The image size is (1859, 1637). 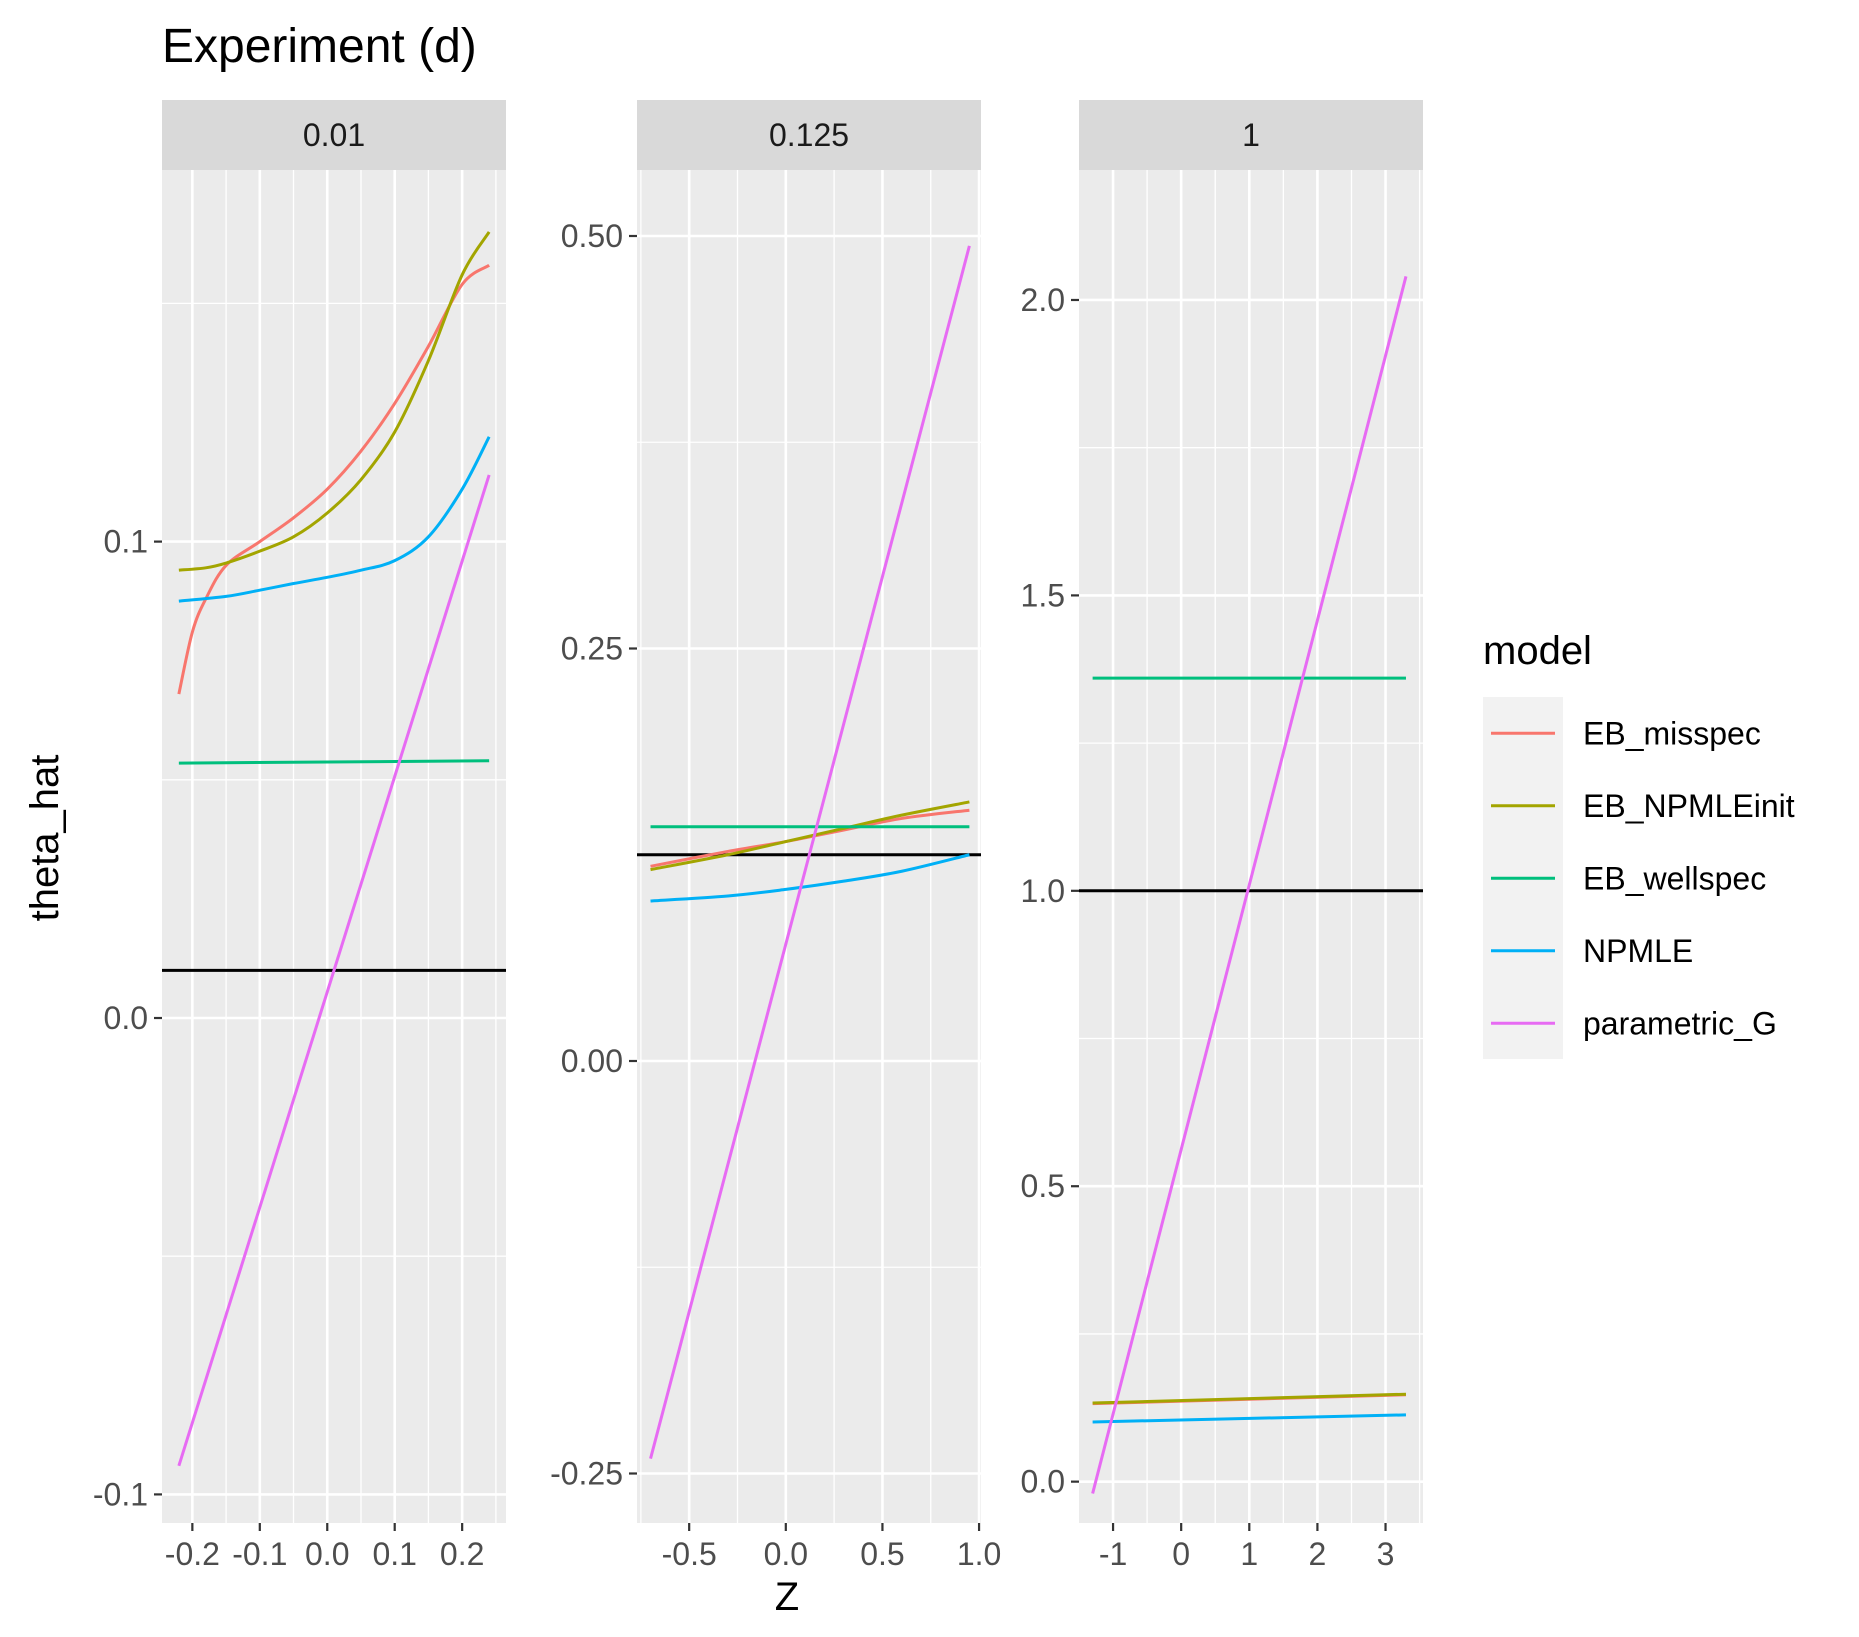 I want to click on x-tick-label: 0.2, so click(x=462, y=1554).